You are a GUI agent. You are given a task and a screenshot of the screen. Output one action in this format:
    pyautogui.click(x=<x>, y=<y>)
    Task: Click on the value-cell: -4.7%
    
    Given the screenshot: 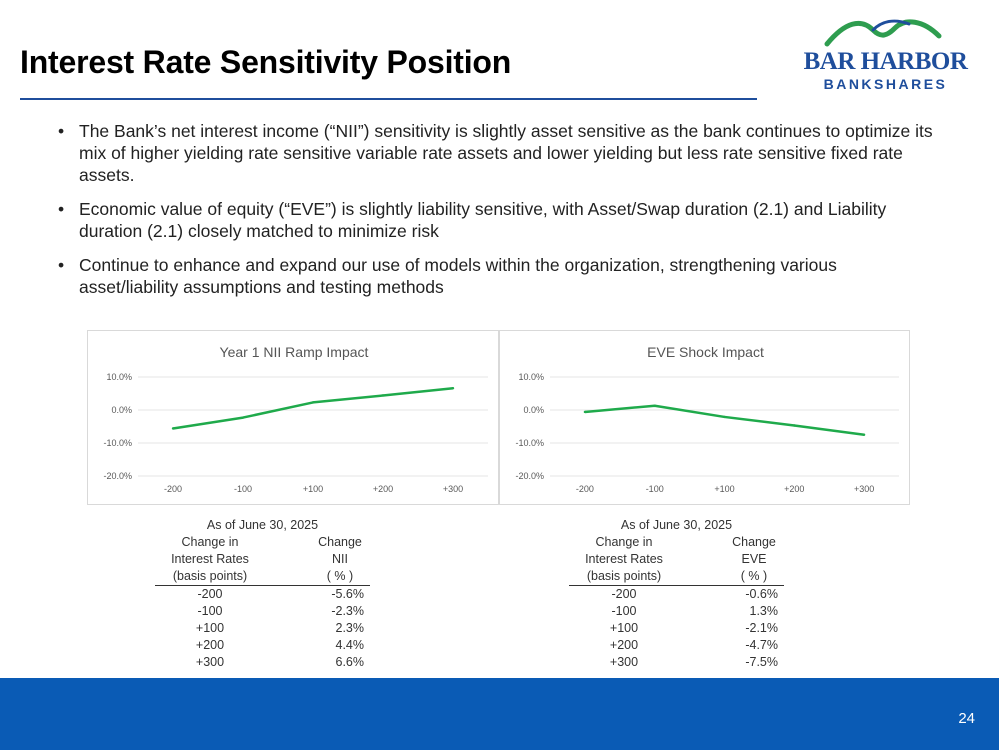 What is the action you would take?
    pyautogui.click(x=761, y=645)
    